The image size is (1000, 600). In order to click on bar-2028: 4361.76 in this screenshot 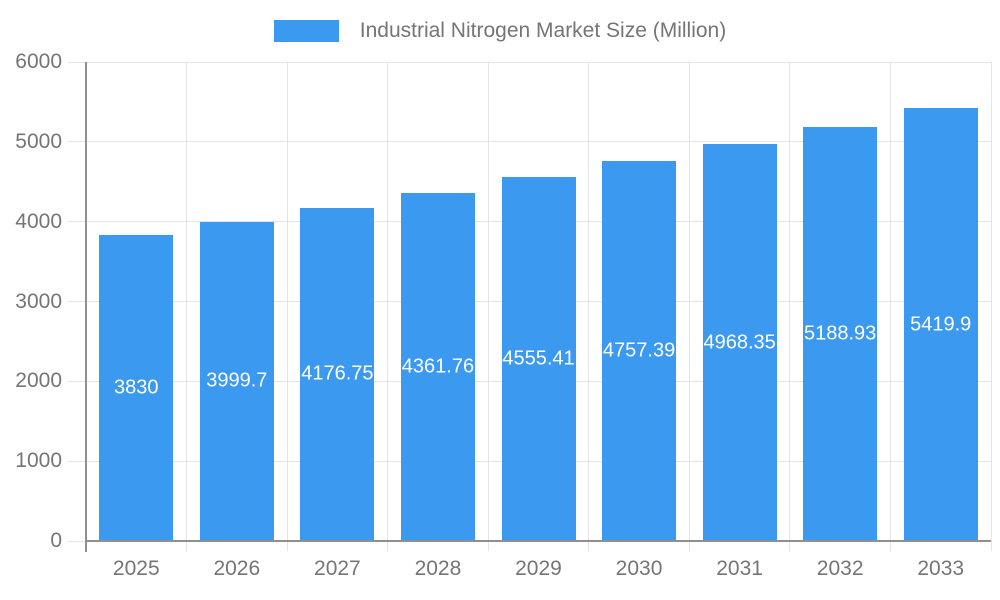, I will do `click(437, 366)`.